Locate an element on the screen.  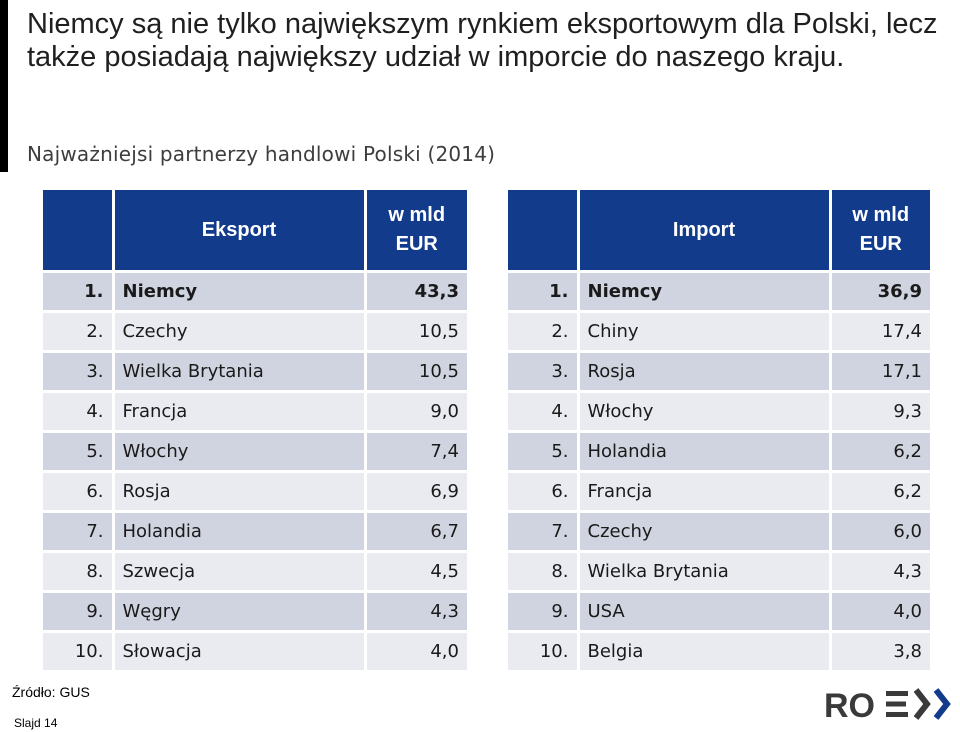
export-rank-cell: 1. is located at coordinates (79, 291).